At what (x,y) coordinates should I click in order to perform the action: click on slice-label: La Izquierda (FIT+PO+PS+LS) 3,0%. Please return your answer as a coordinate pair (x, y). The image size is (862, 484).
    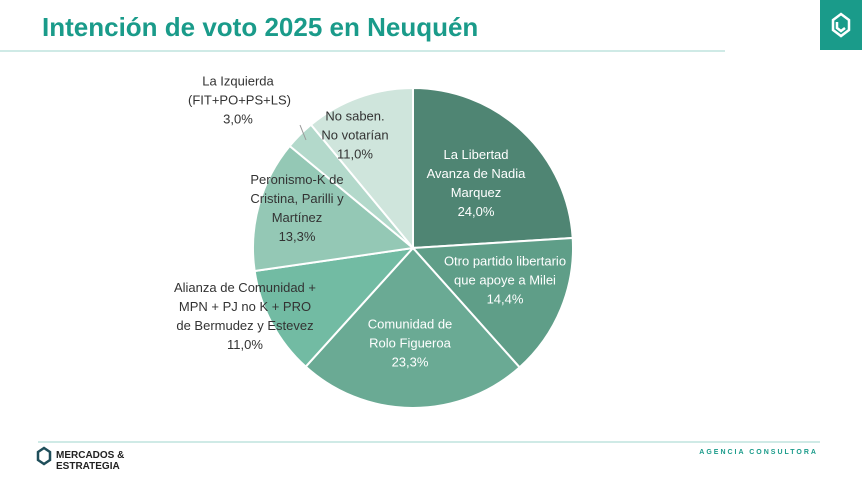
    Looking at the image, I should click on (239, 100).